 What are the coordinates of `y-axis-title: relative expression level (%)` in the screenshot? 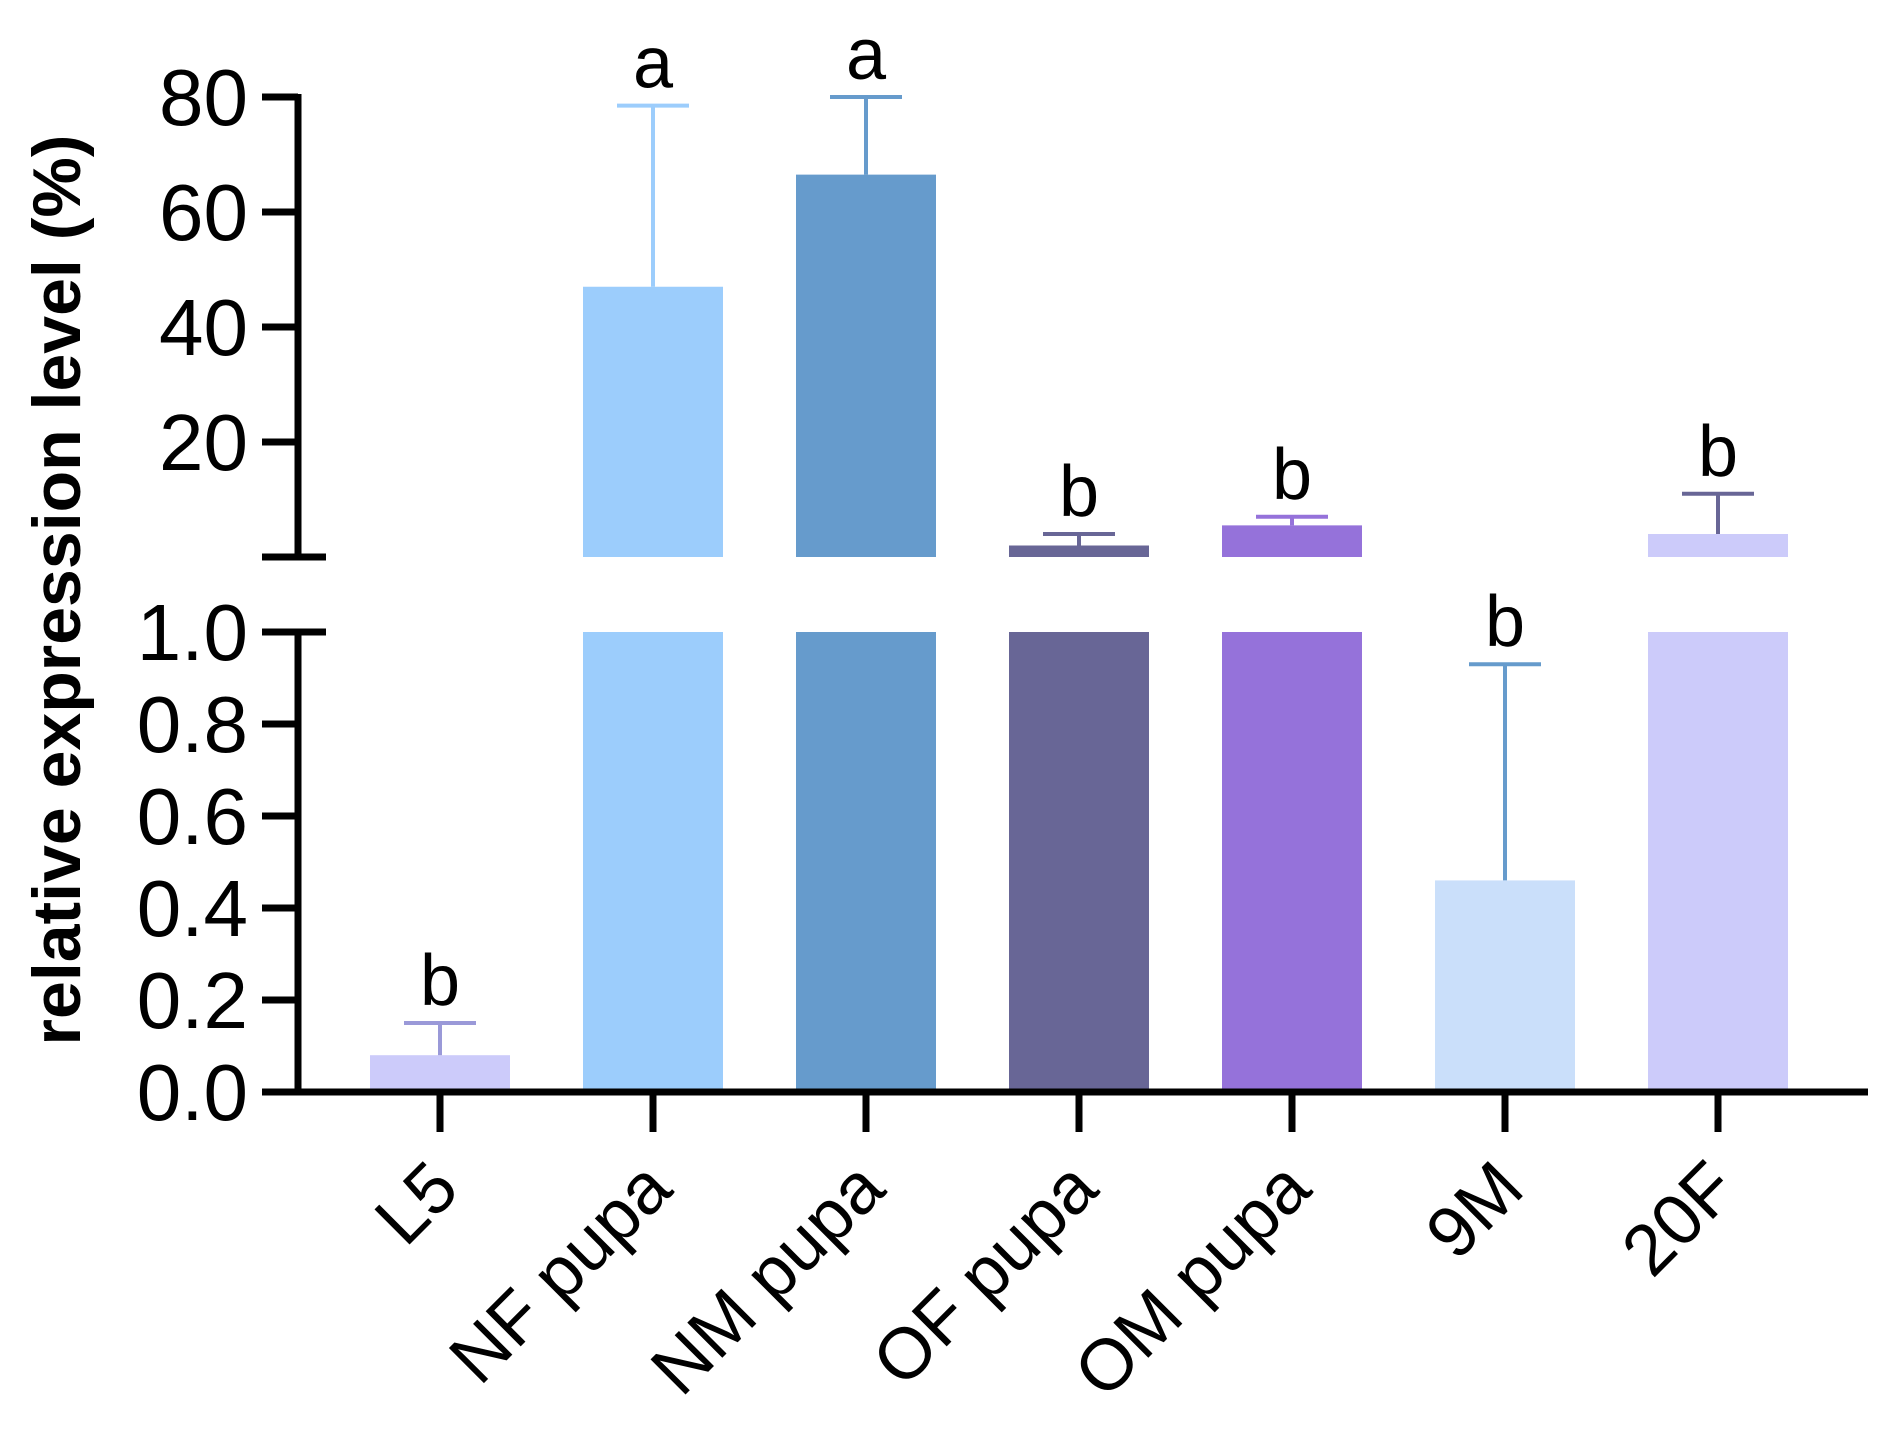 It's located at (57, 590).